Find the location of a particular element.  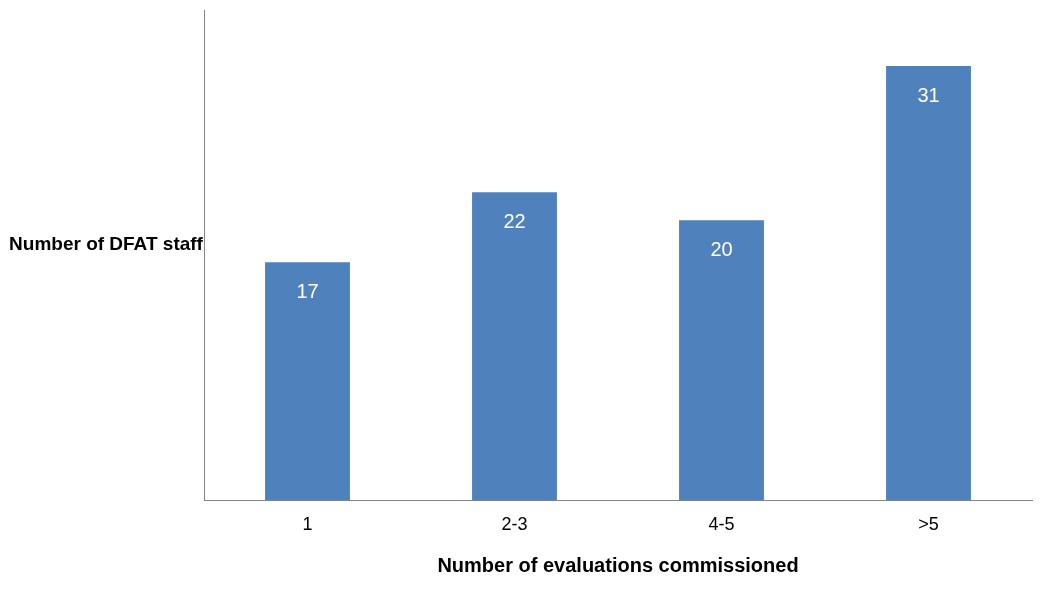

x-tick-label: 2-3 is located at coordinates (514, 524).